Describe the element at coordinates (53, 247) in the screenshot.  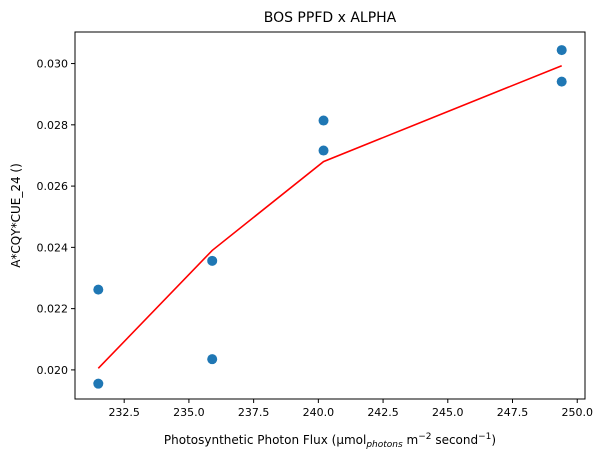
I see `y-tick-label: 0.024` at that location.